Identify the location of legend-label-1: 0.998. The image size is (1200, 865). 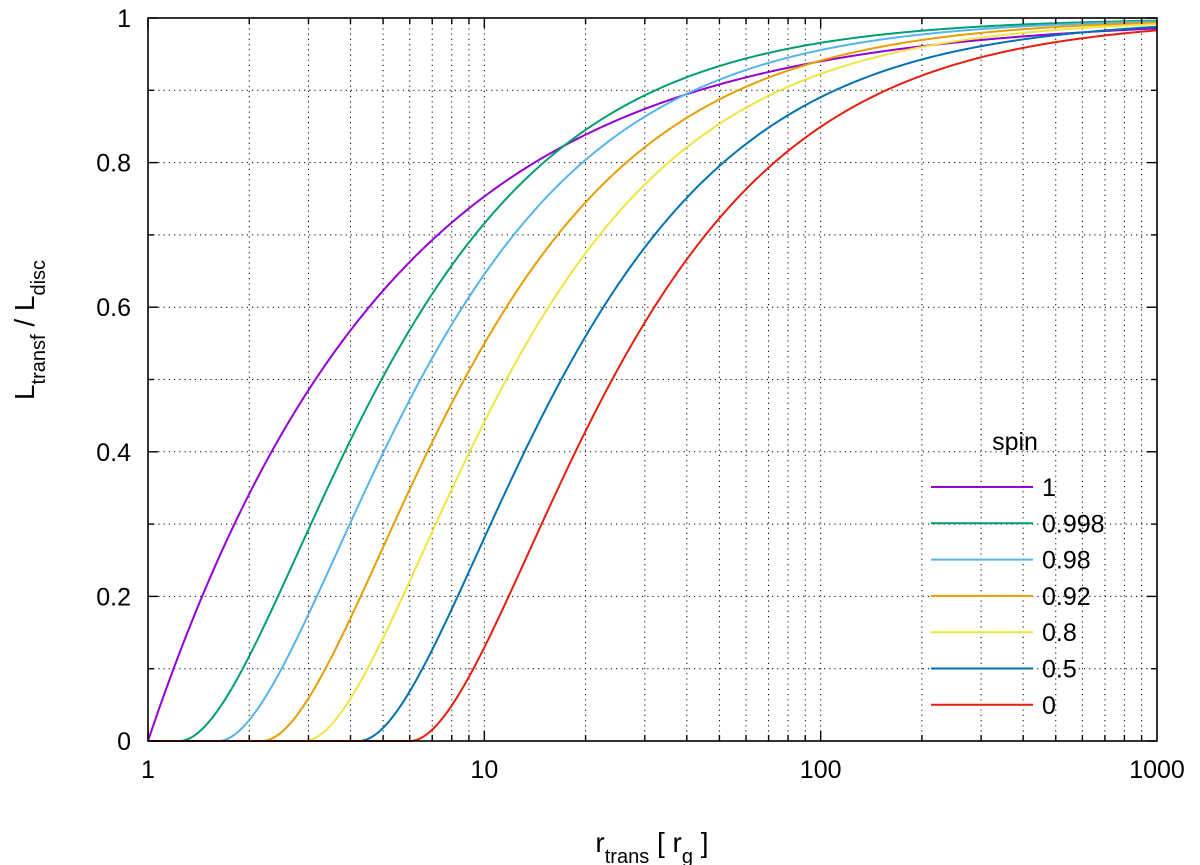
(1073, 524).